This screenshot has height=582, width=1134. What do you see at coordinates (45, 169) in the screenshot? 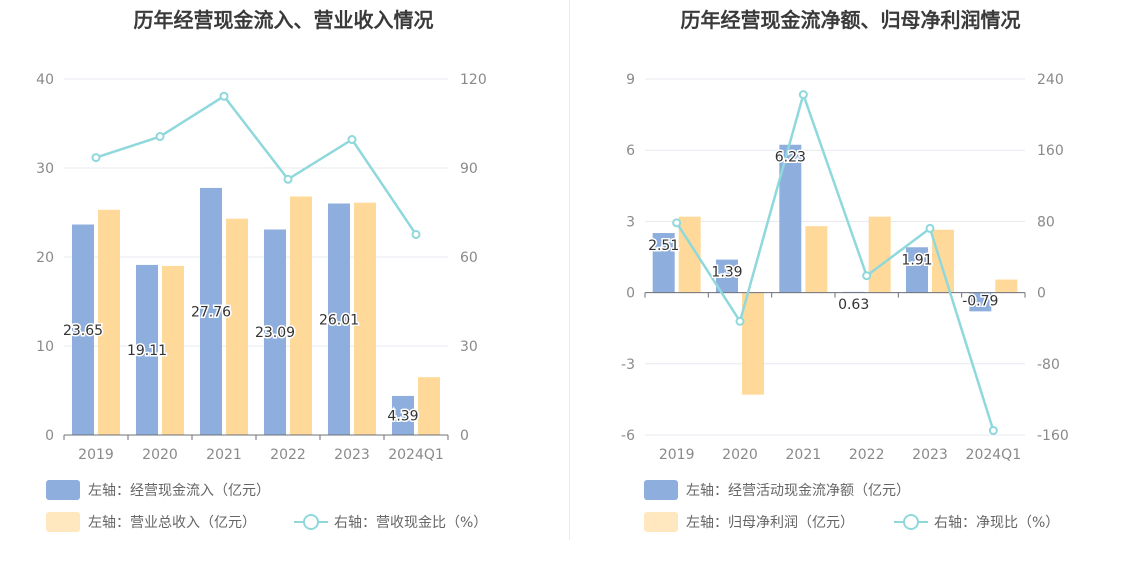
I see `left-tick-label: 30` at bounding box center [45, 169].